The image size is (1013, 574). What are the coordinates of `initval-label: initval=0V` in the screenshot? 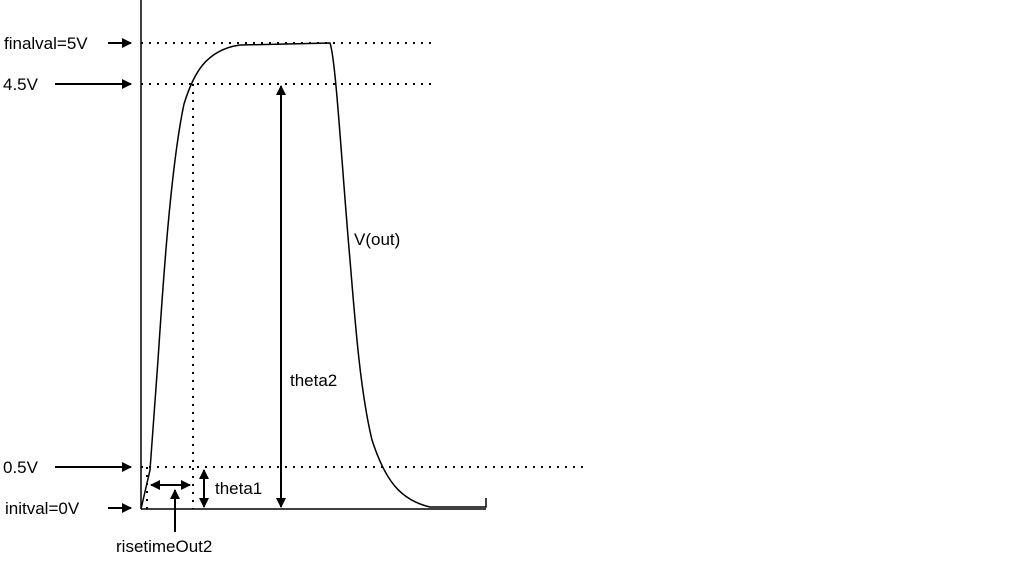 It's located at (42, 508).